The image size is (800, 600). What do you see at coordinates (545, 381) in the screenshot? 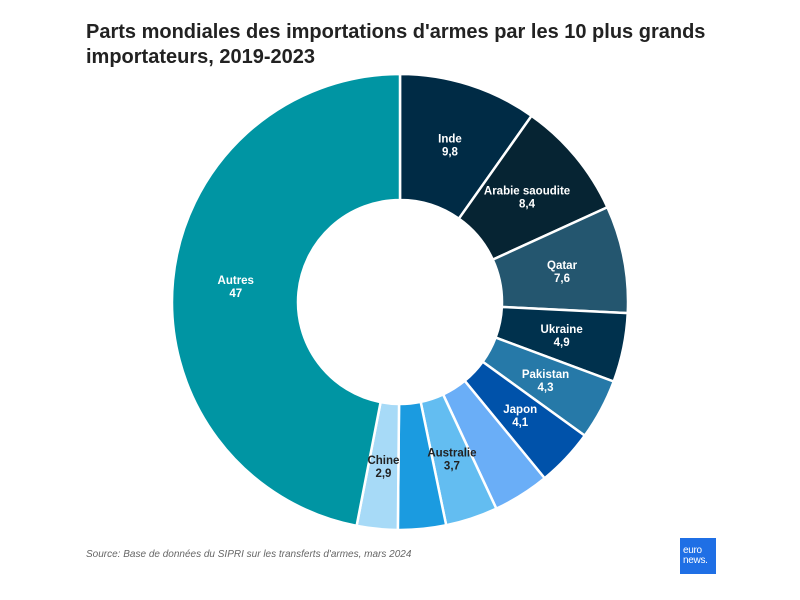
I see `slice-label-4: Pakistan 4,3` at bounding box center [545, 381].